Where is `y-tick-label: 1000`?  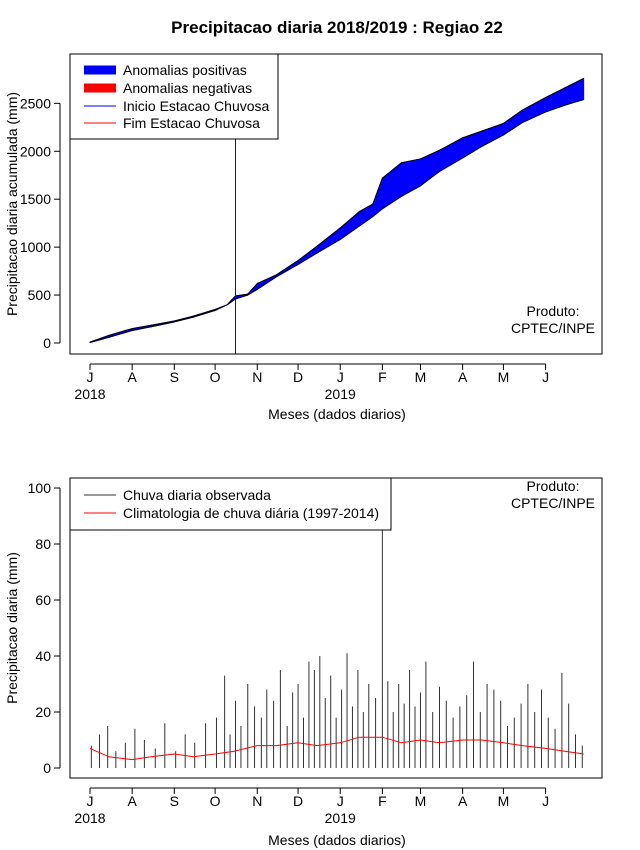
y-tick-label: 1000 is located at coordinates (35, 247).